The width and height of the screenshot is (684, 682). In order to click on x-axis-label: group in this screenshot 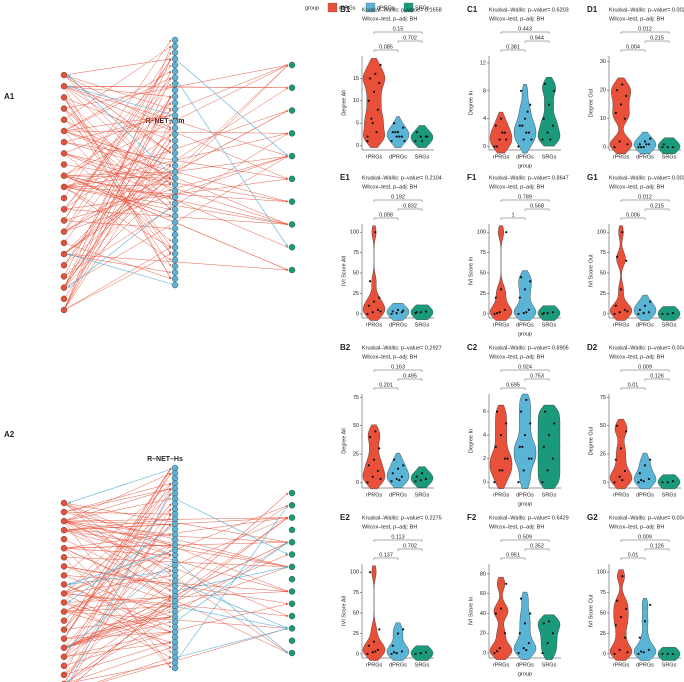, I will do `click(525, 166)`.